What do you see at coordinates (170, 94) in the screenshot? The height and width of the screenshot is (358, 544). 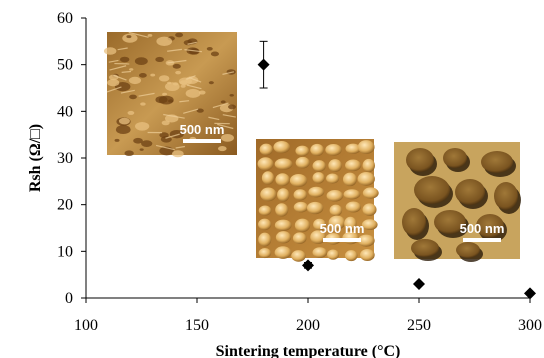 I see `afm-image-low-temp: 500 nm` at bounding box center [170, 94].